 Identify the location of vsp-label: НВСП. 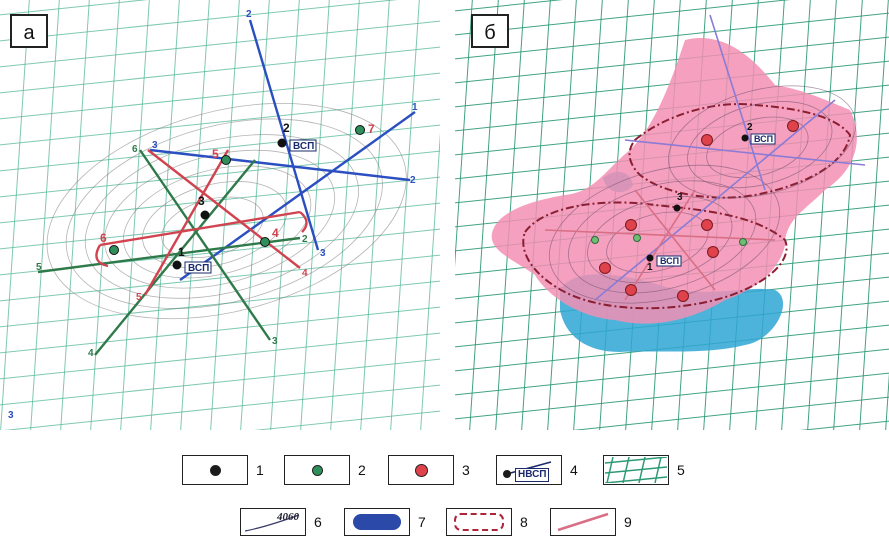
(532, 475).